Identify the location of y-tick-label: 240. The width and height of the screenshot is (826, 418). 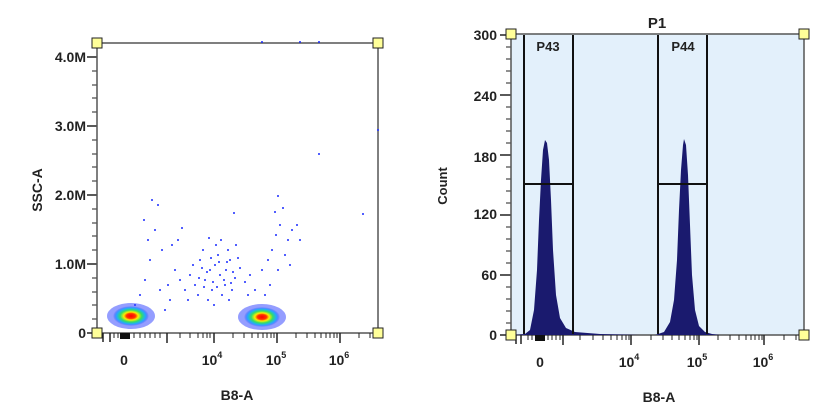
(486, 96).